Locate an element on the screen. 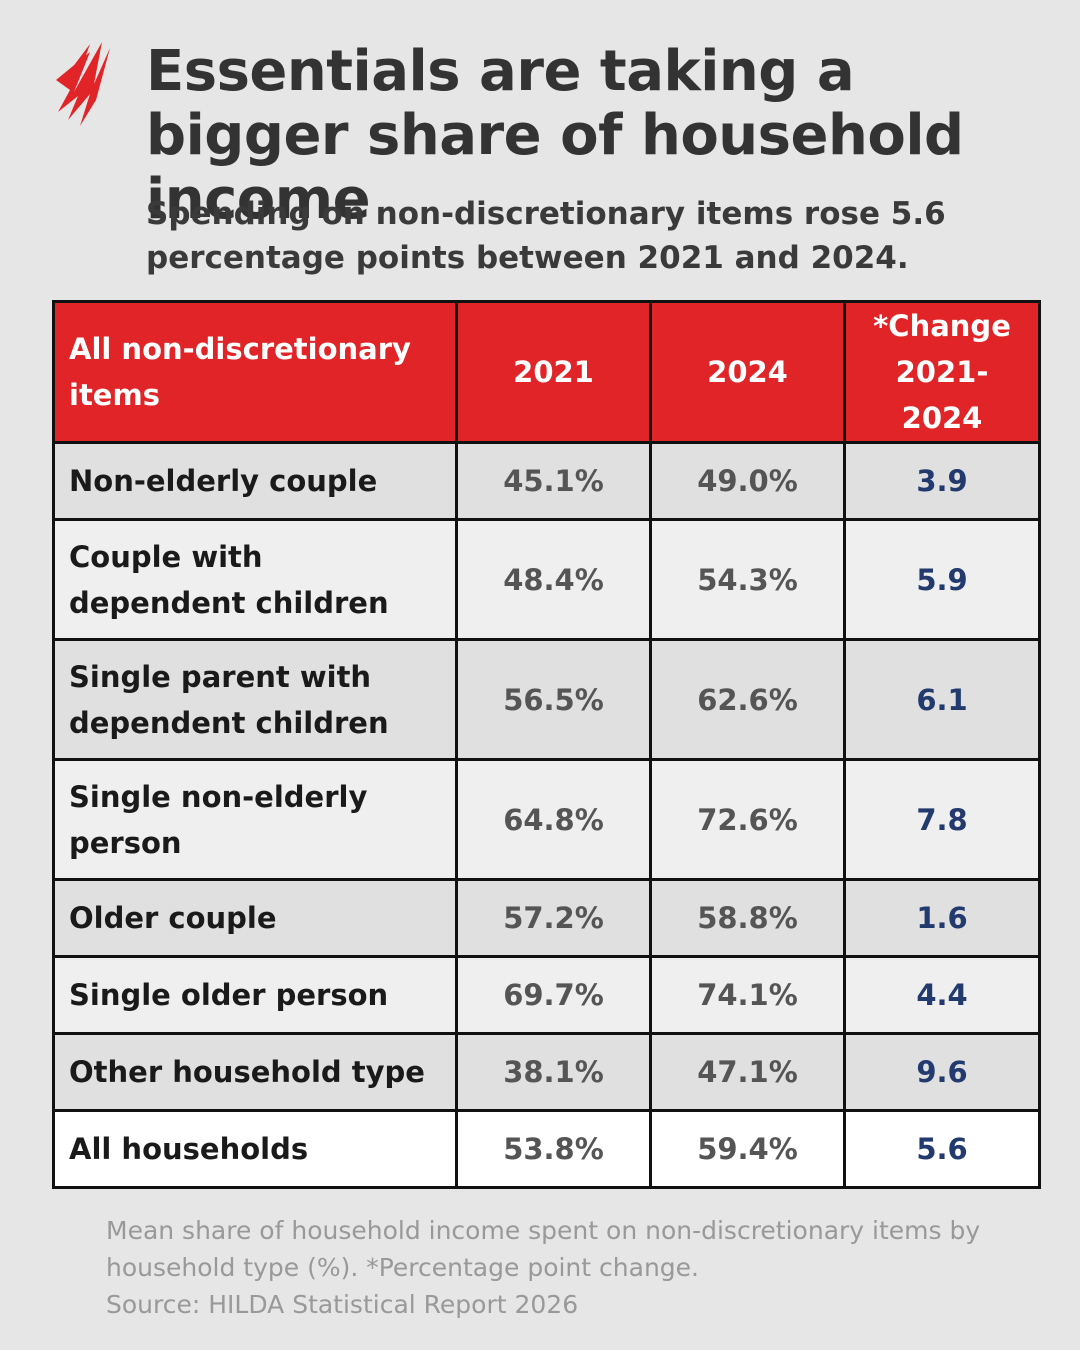 The image size is (1080, 1350). row-label: Single non-elderly person is located at coordinates (255, 819).